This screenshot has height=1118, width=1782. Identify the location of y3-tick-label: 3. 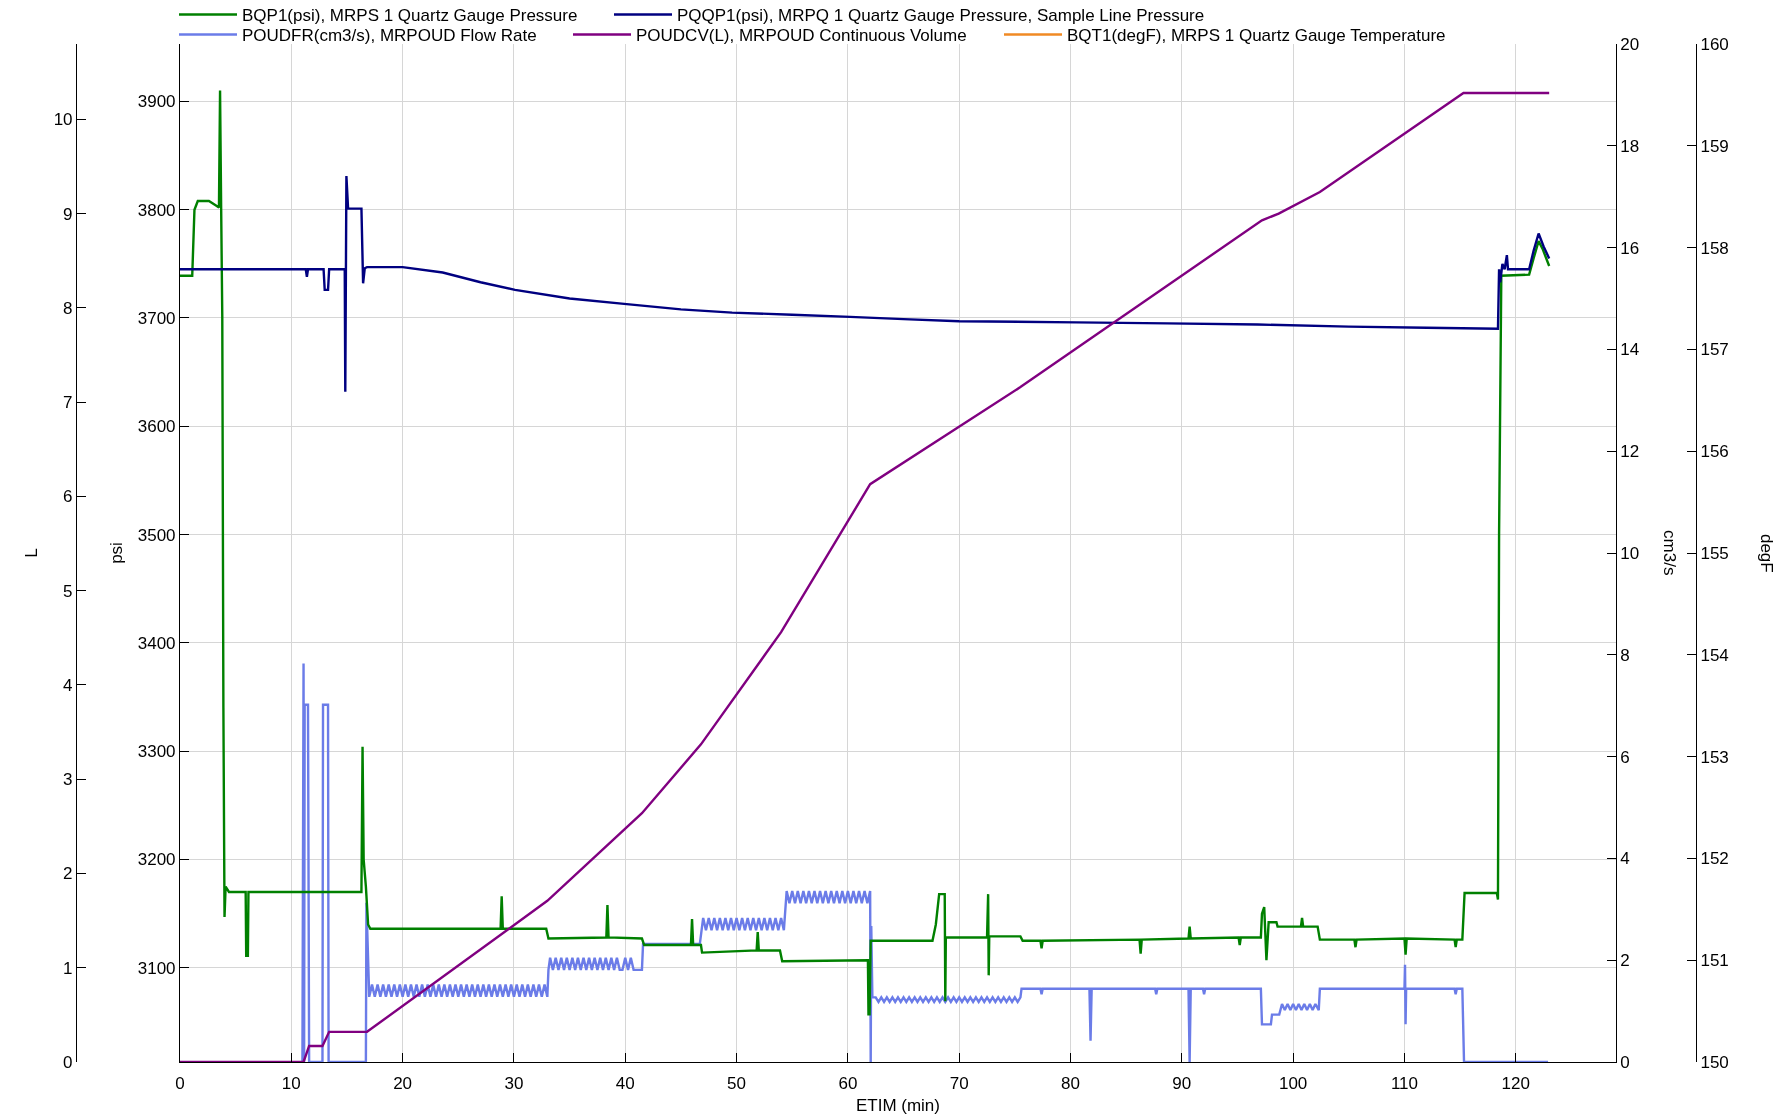
(68, 780).